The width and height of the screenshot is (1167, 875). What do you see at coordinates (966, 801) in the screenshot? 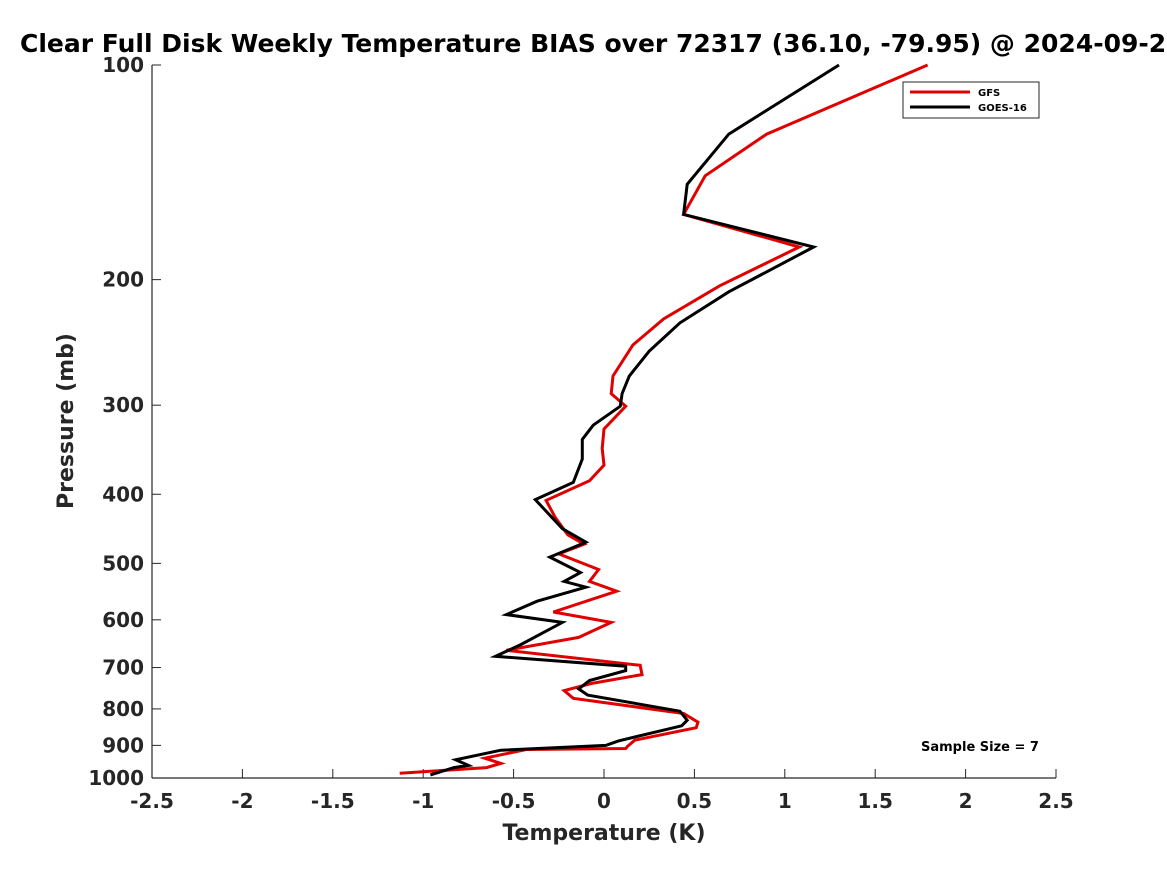
I see `x-tick-label: 2` at bounding box center [966, 801].